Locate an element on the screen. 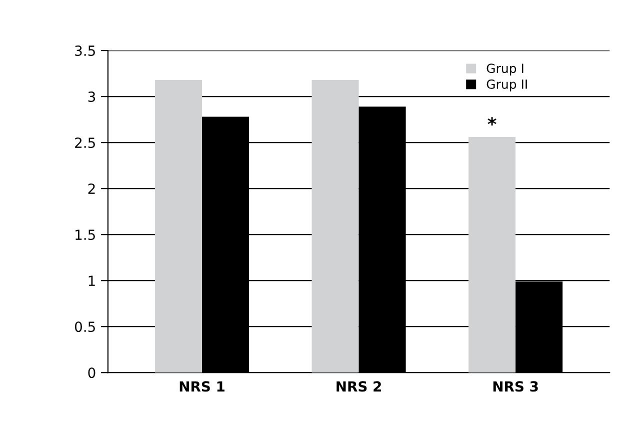  x-tick-label: NRS 2 is located at coordinates (358, 386).